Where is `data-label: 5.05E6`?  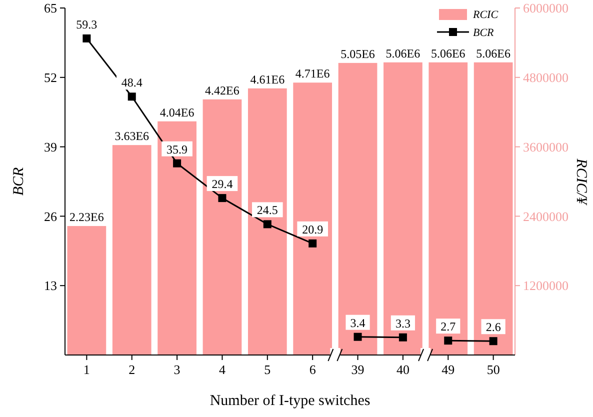 data-label: 5.05E6 is located at coordinates (357, 53).